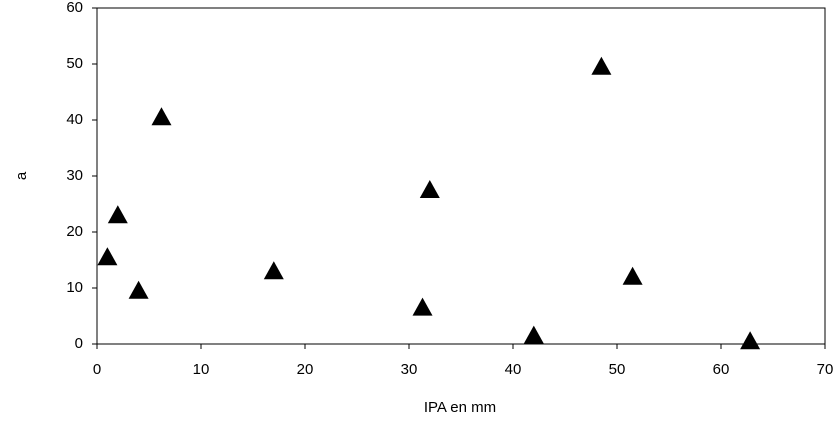 This screenshot has width=839, height=441. I want to click on y-tick-label: 40, so click(74, 119).